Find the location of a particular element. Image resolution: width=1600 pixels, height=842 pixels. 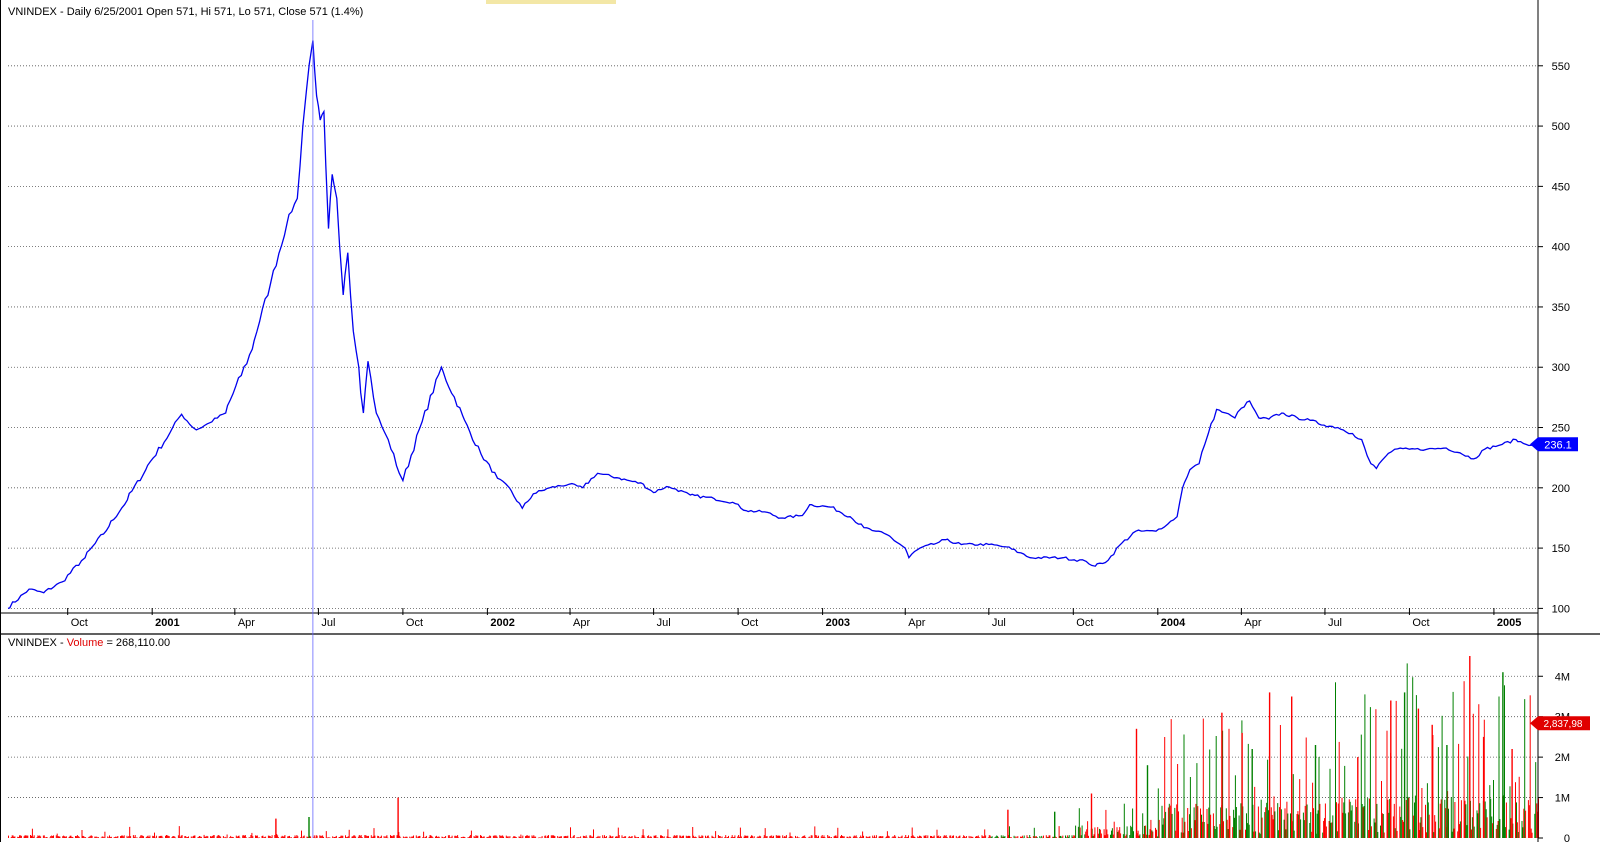

volume-header-value: = 268,110.00 is located at coordinates (137, 643).